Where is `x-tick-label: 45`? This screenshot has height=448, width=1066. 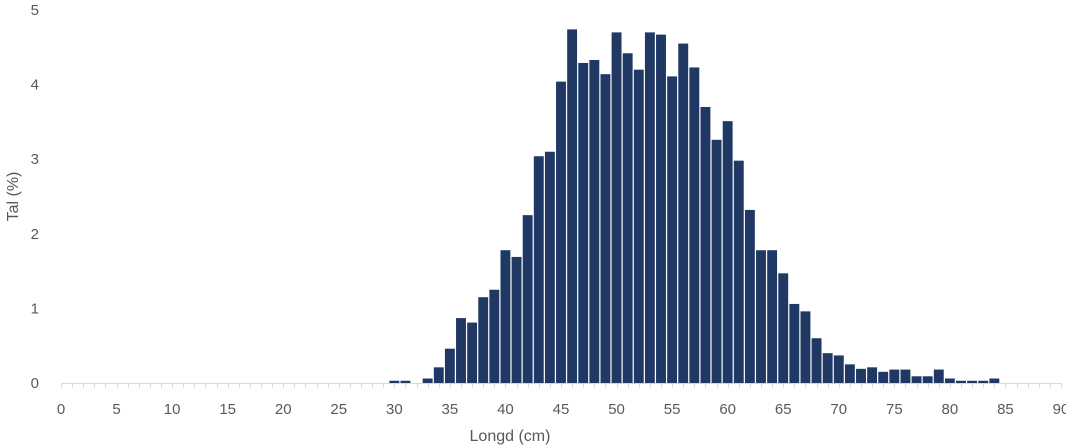
x-tick-label: 45 is located at coordinates (561, 409).